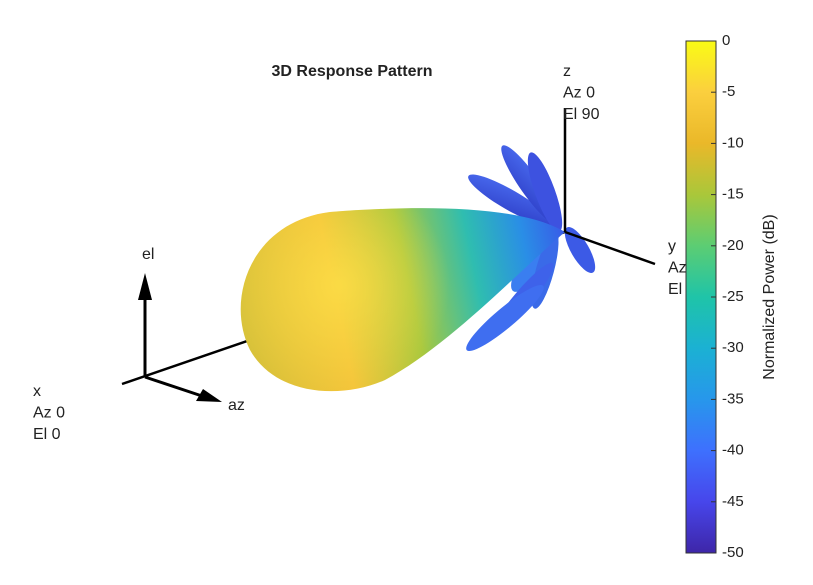  Describe the element at coordinates (145, 286) in the screenshot. I see `el-arrowhead` at that location.